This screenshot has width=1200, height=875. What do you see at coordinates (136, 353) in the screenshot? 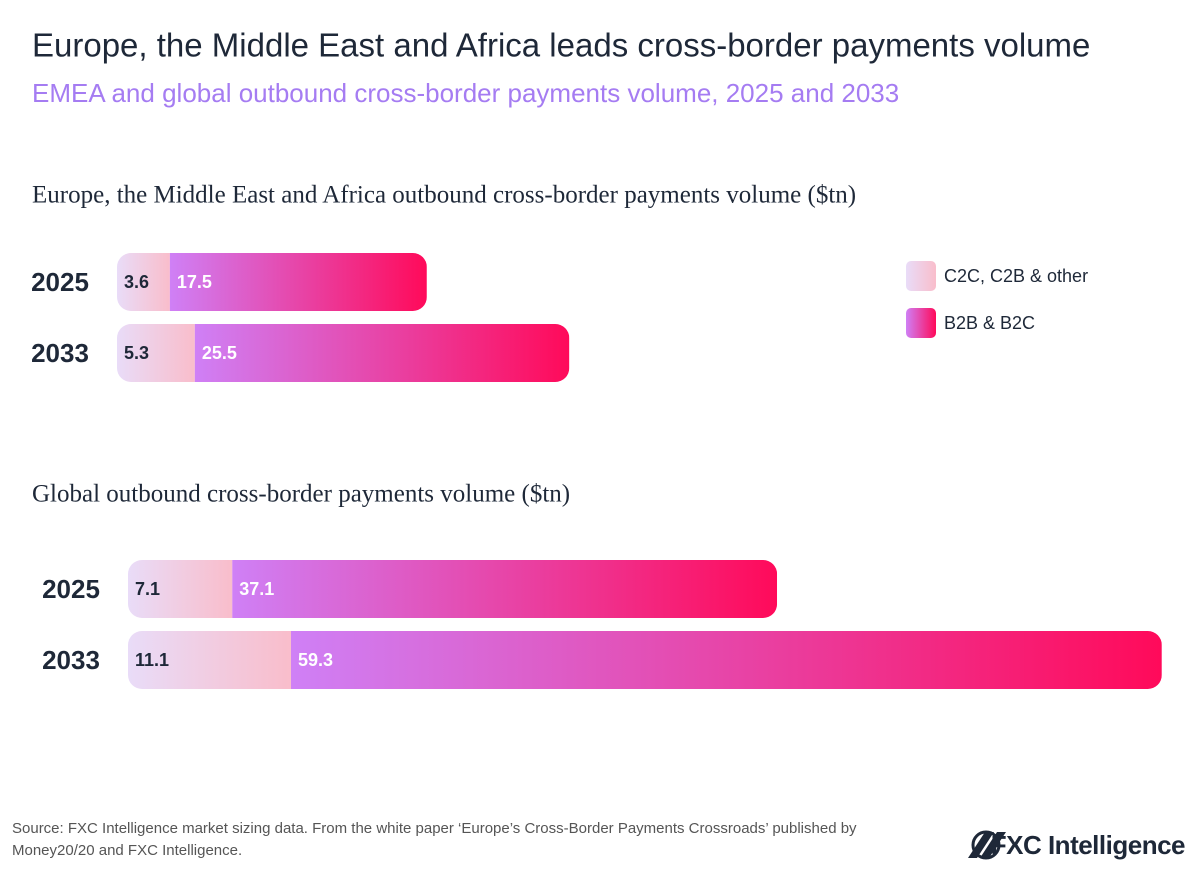
I see `value-label: 5.3` at bounding box center [136, 353].